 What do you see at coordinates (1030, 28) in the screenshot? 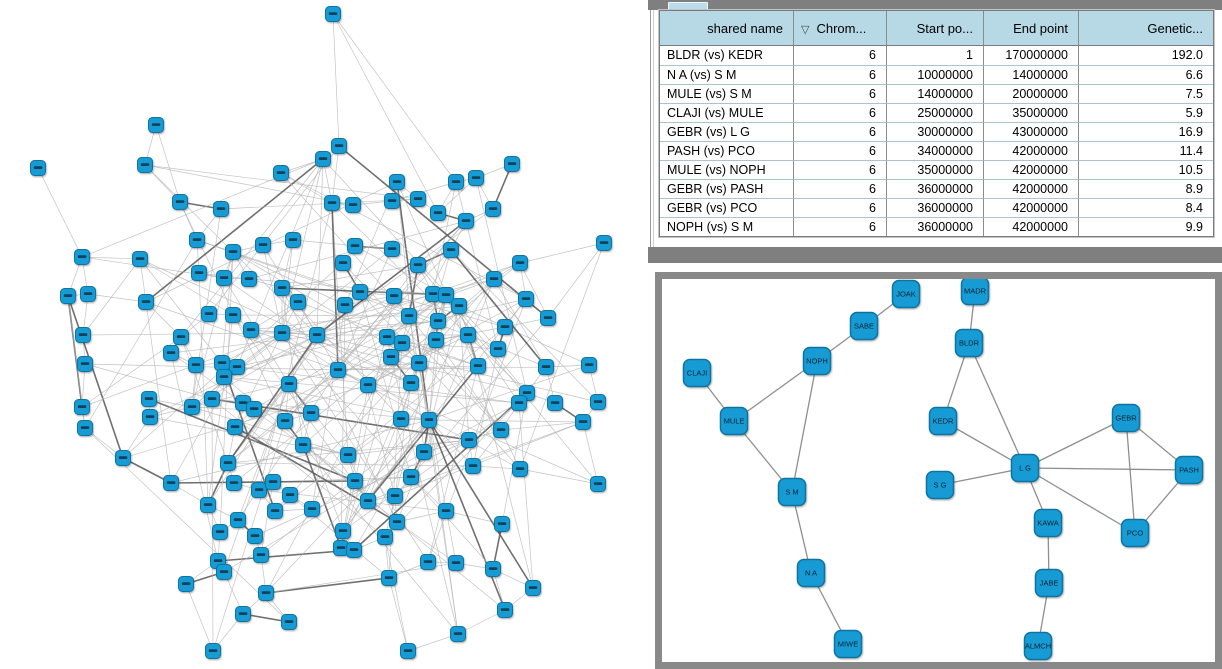
I see `column-header-3: End point` at bounding box center [1030, 28].